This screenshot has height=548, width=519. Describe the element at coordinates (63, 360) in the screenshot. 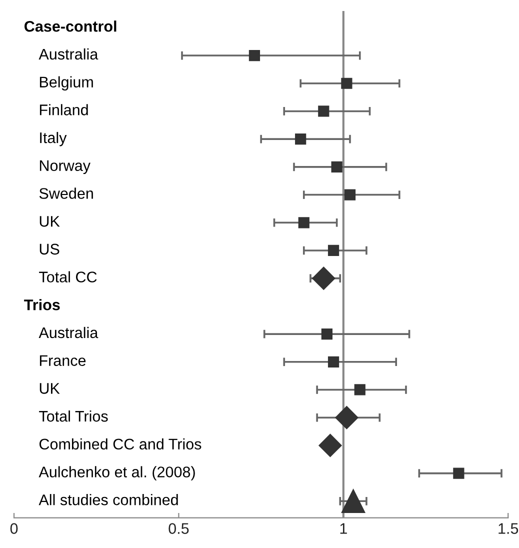

I see `y-tick-label: France` at that location.